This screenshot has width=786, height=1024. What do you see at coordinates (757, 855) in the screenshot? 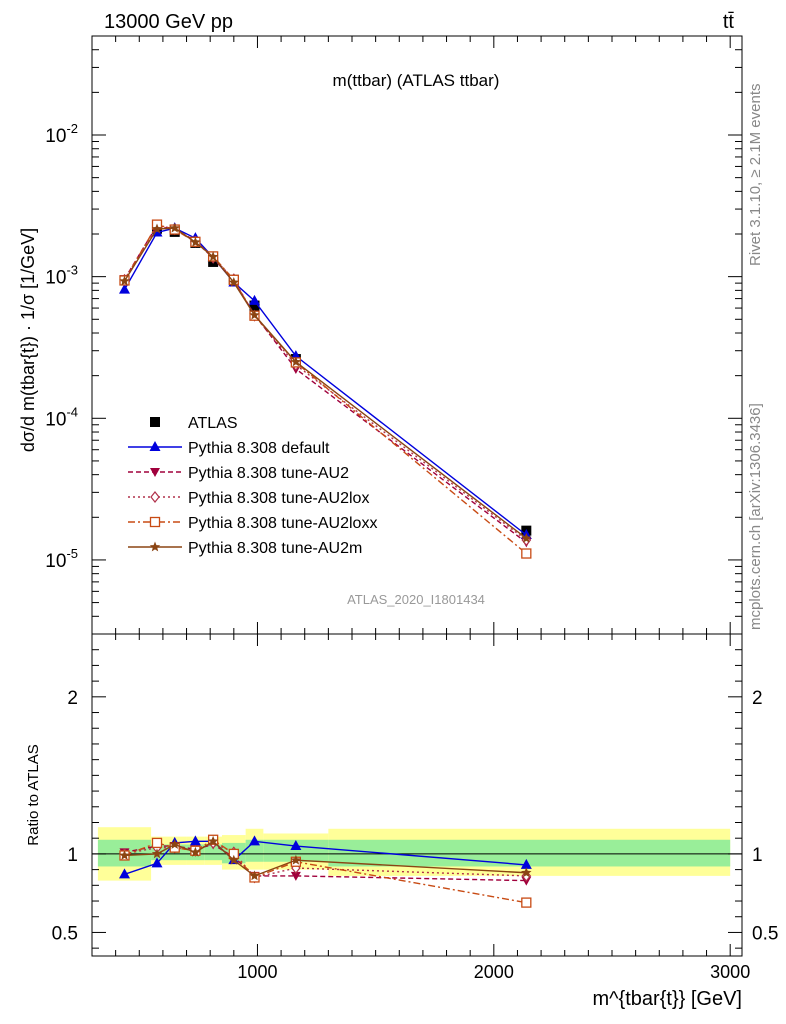
I see `ratio-y-tick-label-right: 1` at bounding box center [757, 855].